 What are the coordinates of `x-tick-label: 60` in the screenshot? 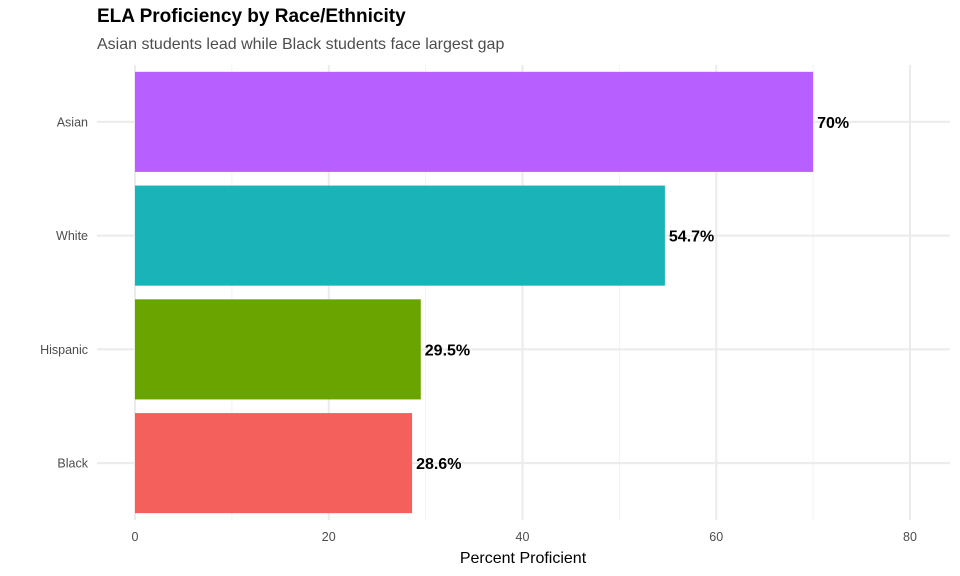 It's located at (716, 537).